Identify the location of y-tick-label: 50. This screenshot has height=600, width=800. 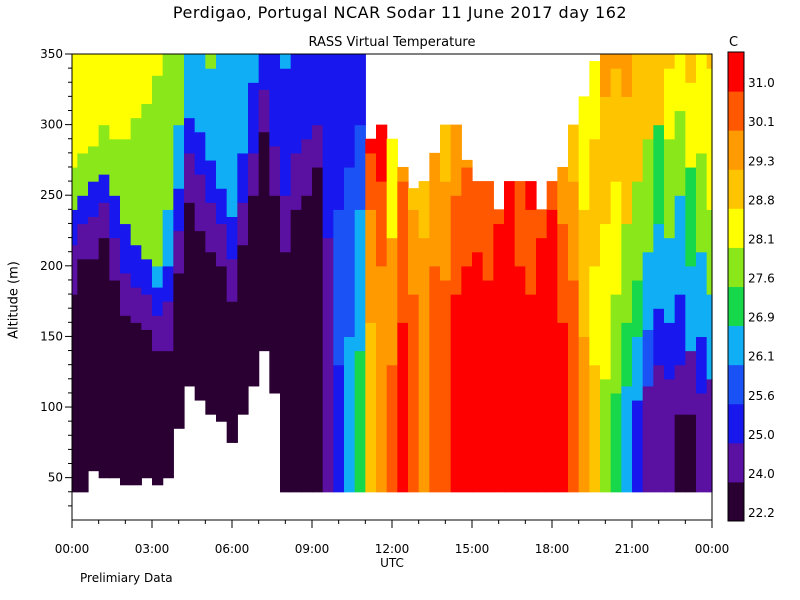
(55, 478).